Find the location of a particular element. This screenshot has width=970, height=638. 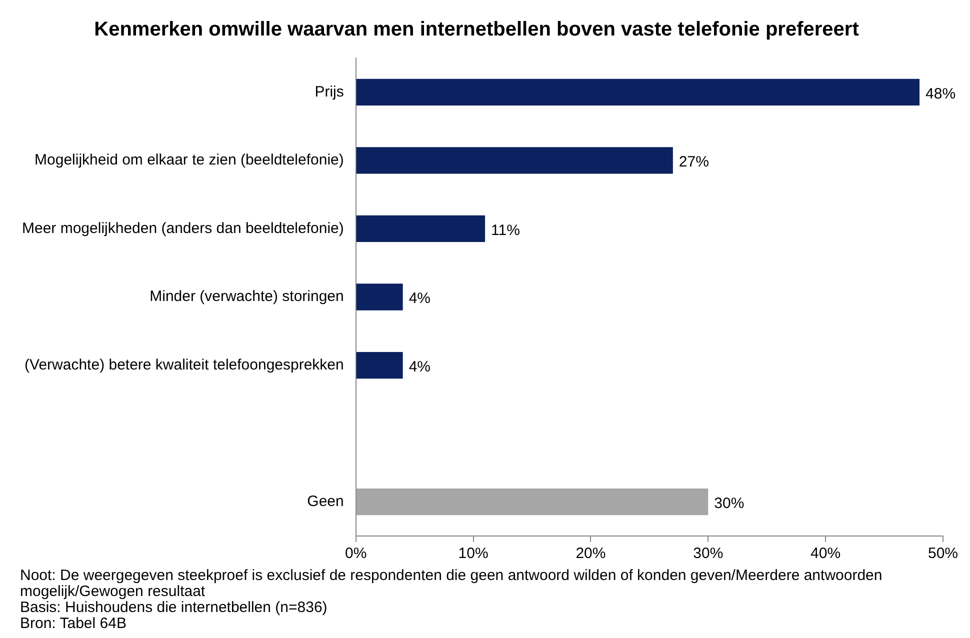

x-tick-label: 30% is located at coordinates (708, 553).